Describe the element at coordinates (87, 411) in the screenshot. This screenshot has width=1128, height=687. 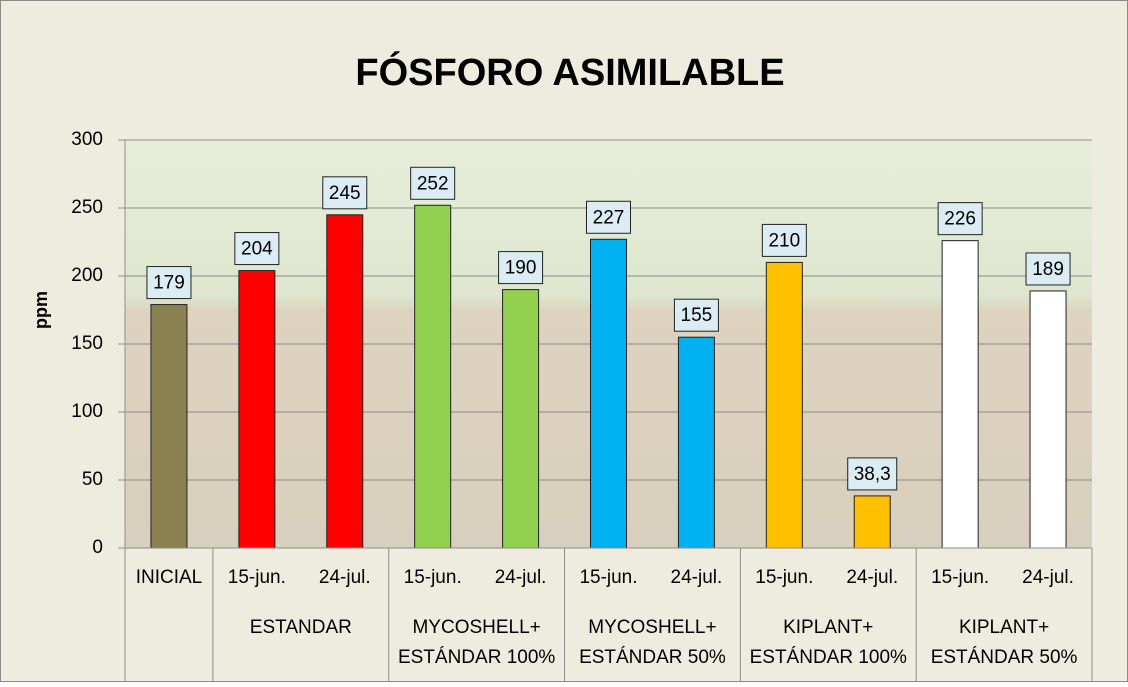
I see `y-tick-label: 100` at that location.